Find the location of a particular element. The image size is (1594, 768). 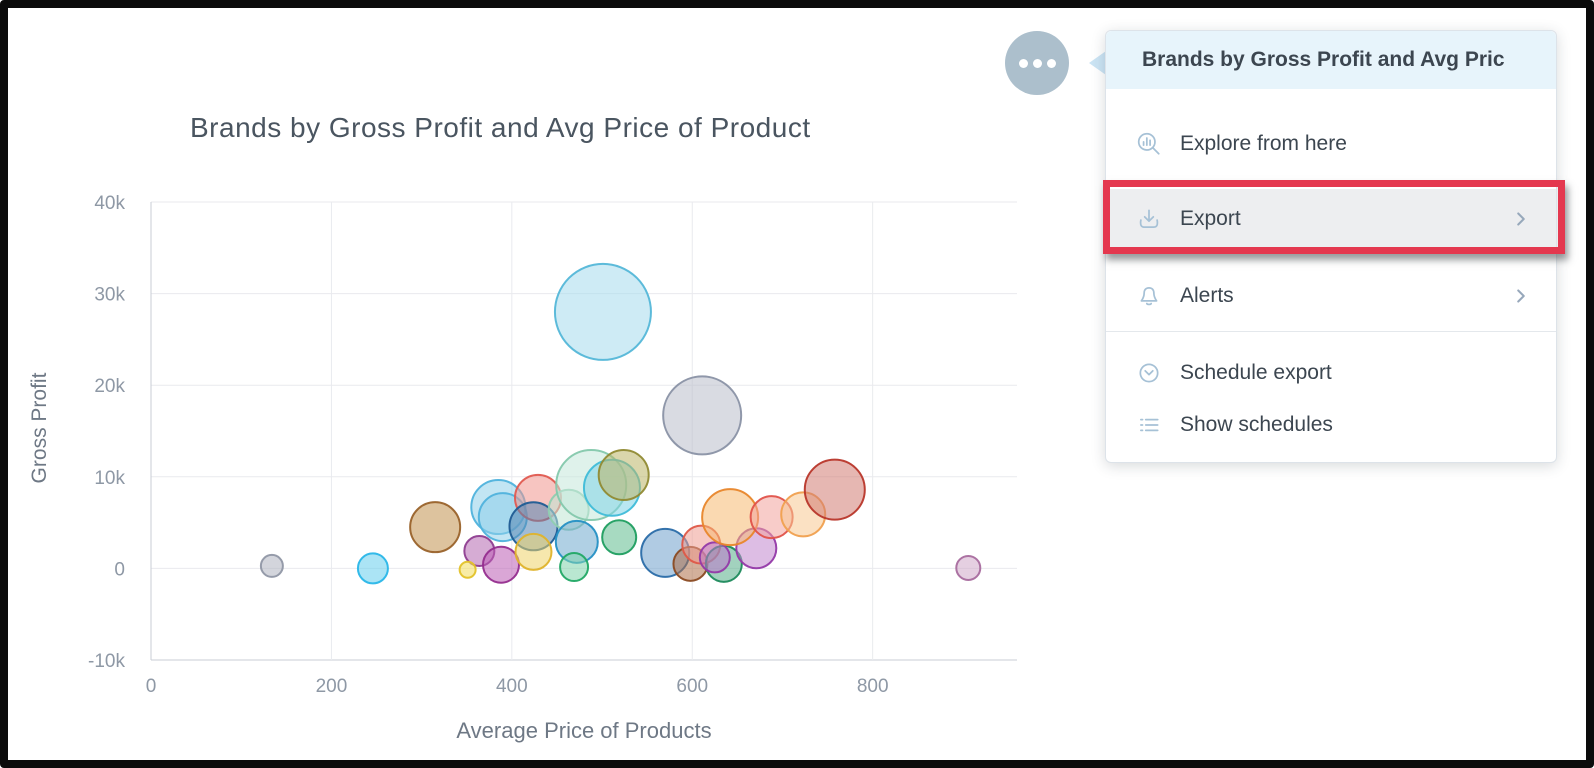

menu-item-alerts: Alerts is located at coordinates (1331, 296).